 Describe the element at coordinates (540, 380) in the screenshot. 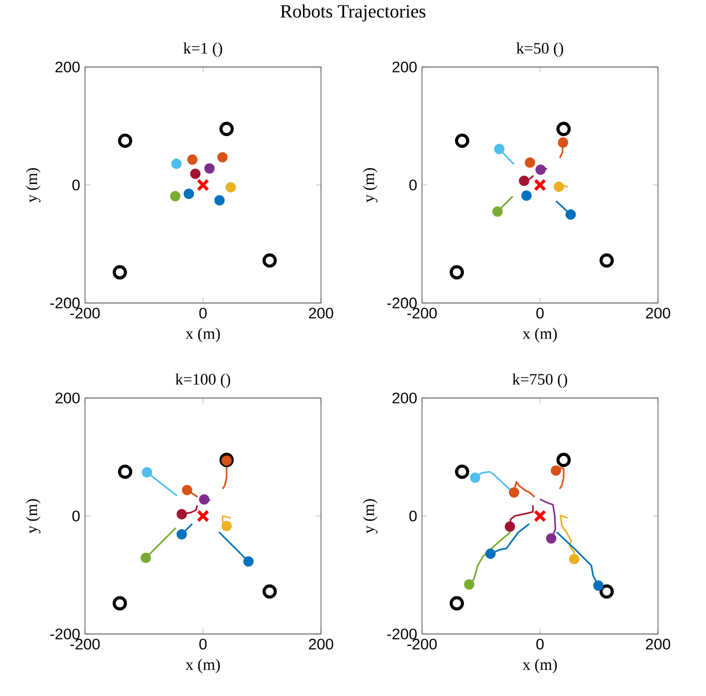

I see `chart-title: k=750 ()` at that location.